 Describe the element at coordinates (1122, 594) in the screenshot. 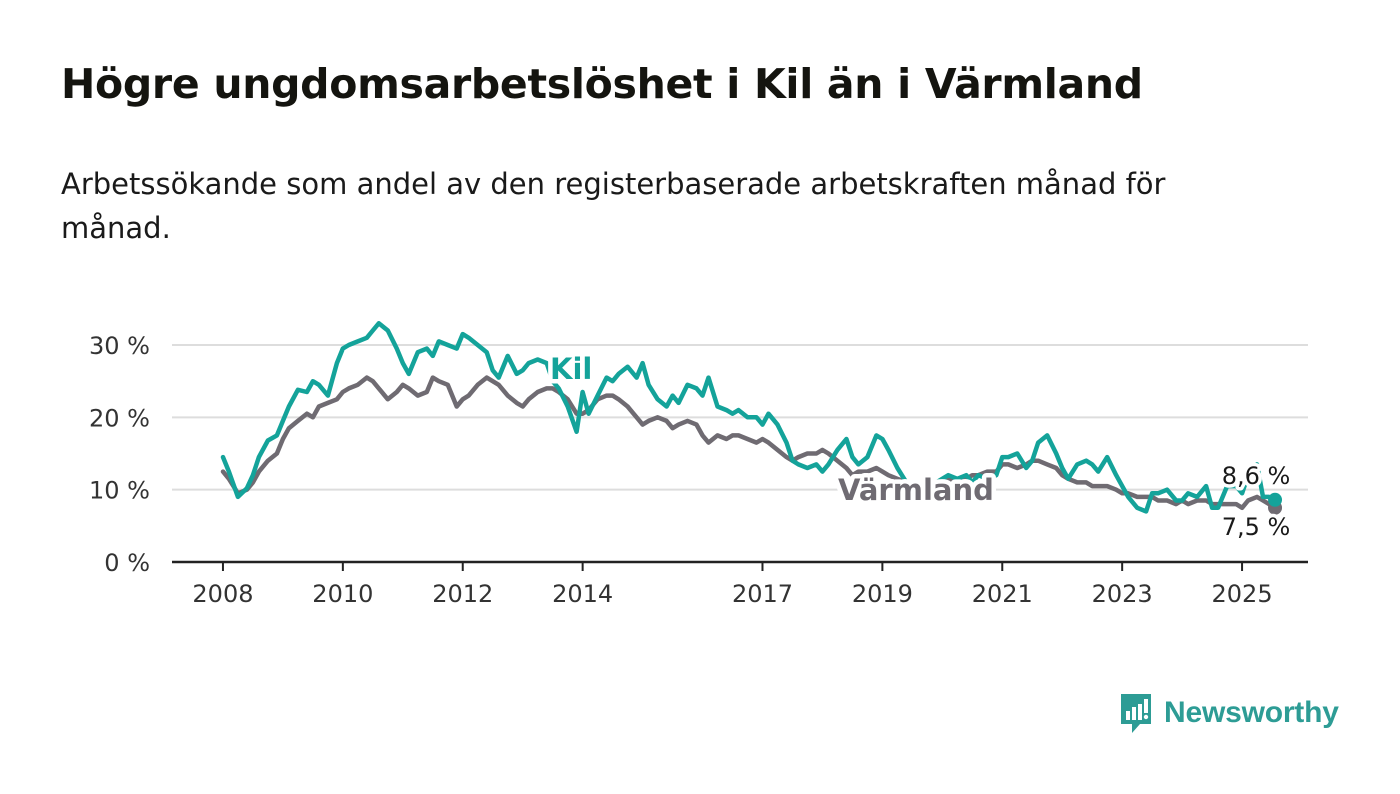

I see `x-tick-label: 2023` at that location.